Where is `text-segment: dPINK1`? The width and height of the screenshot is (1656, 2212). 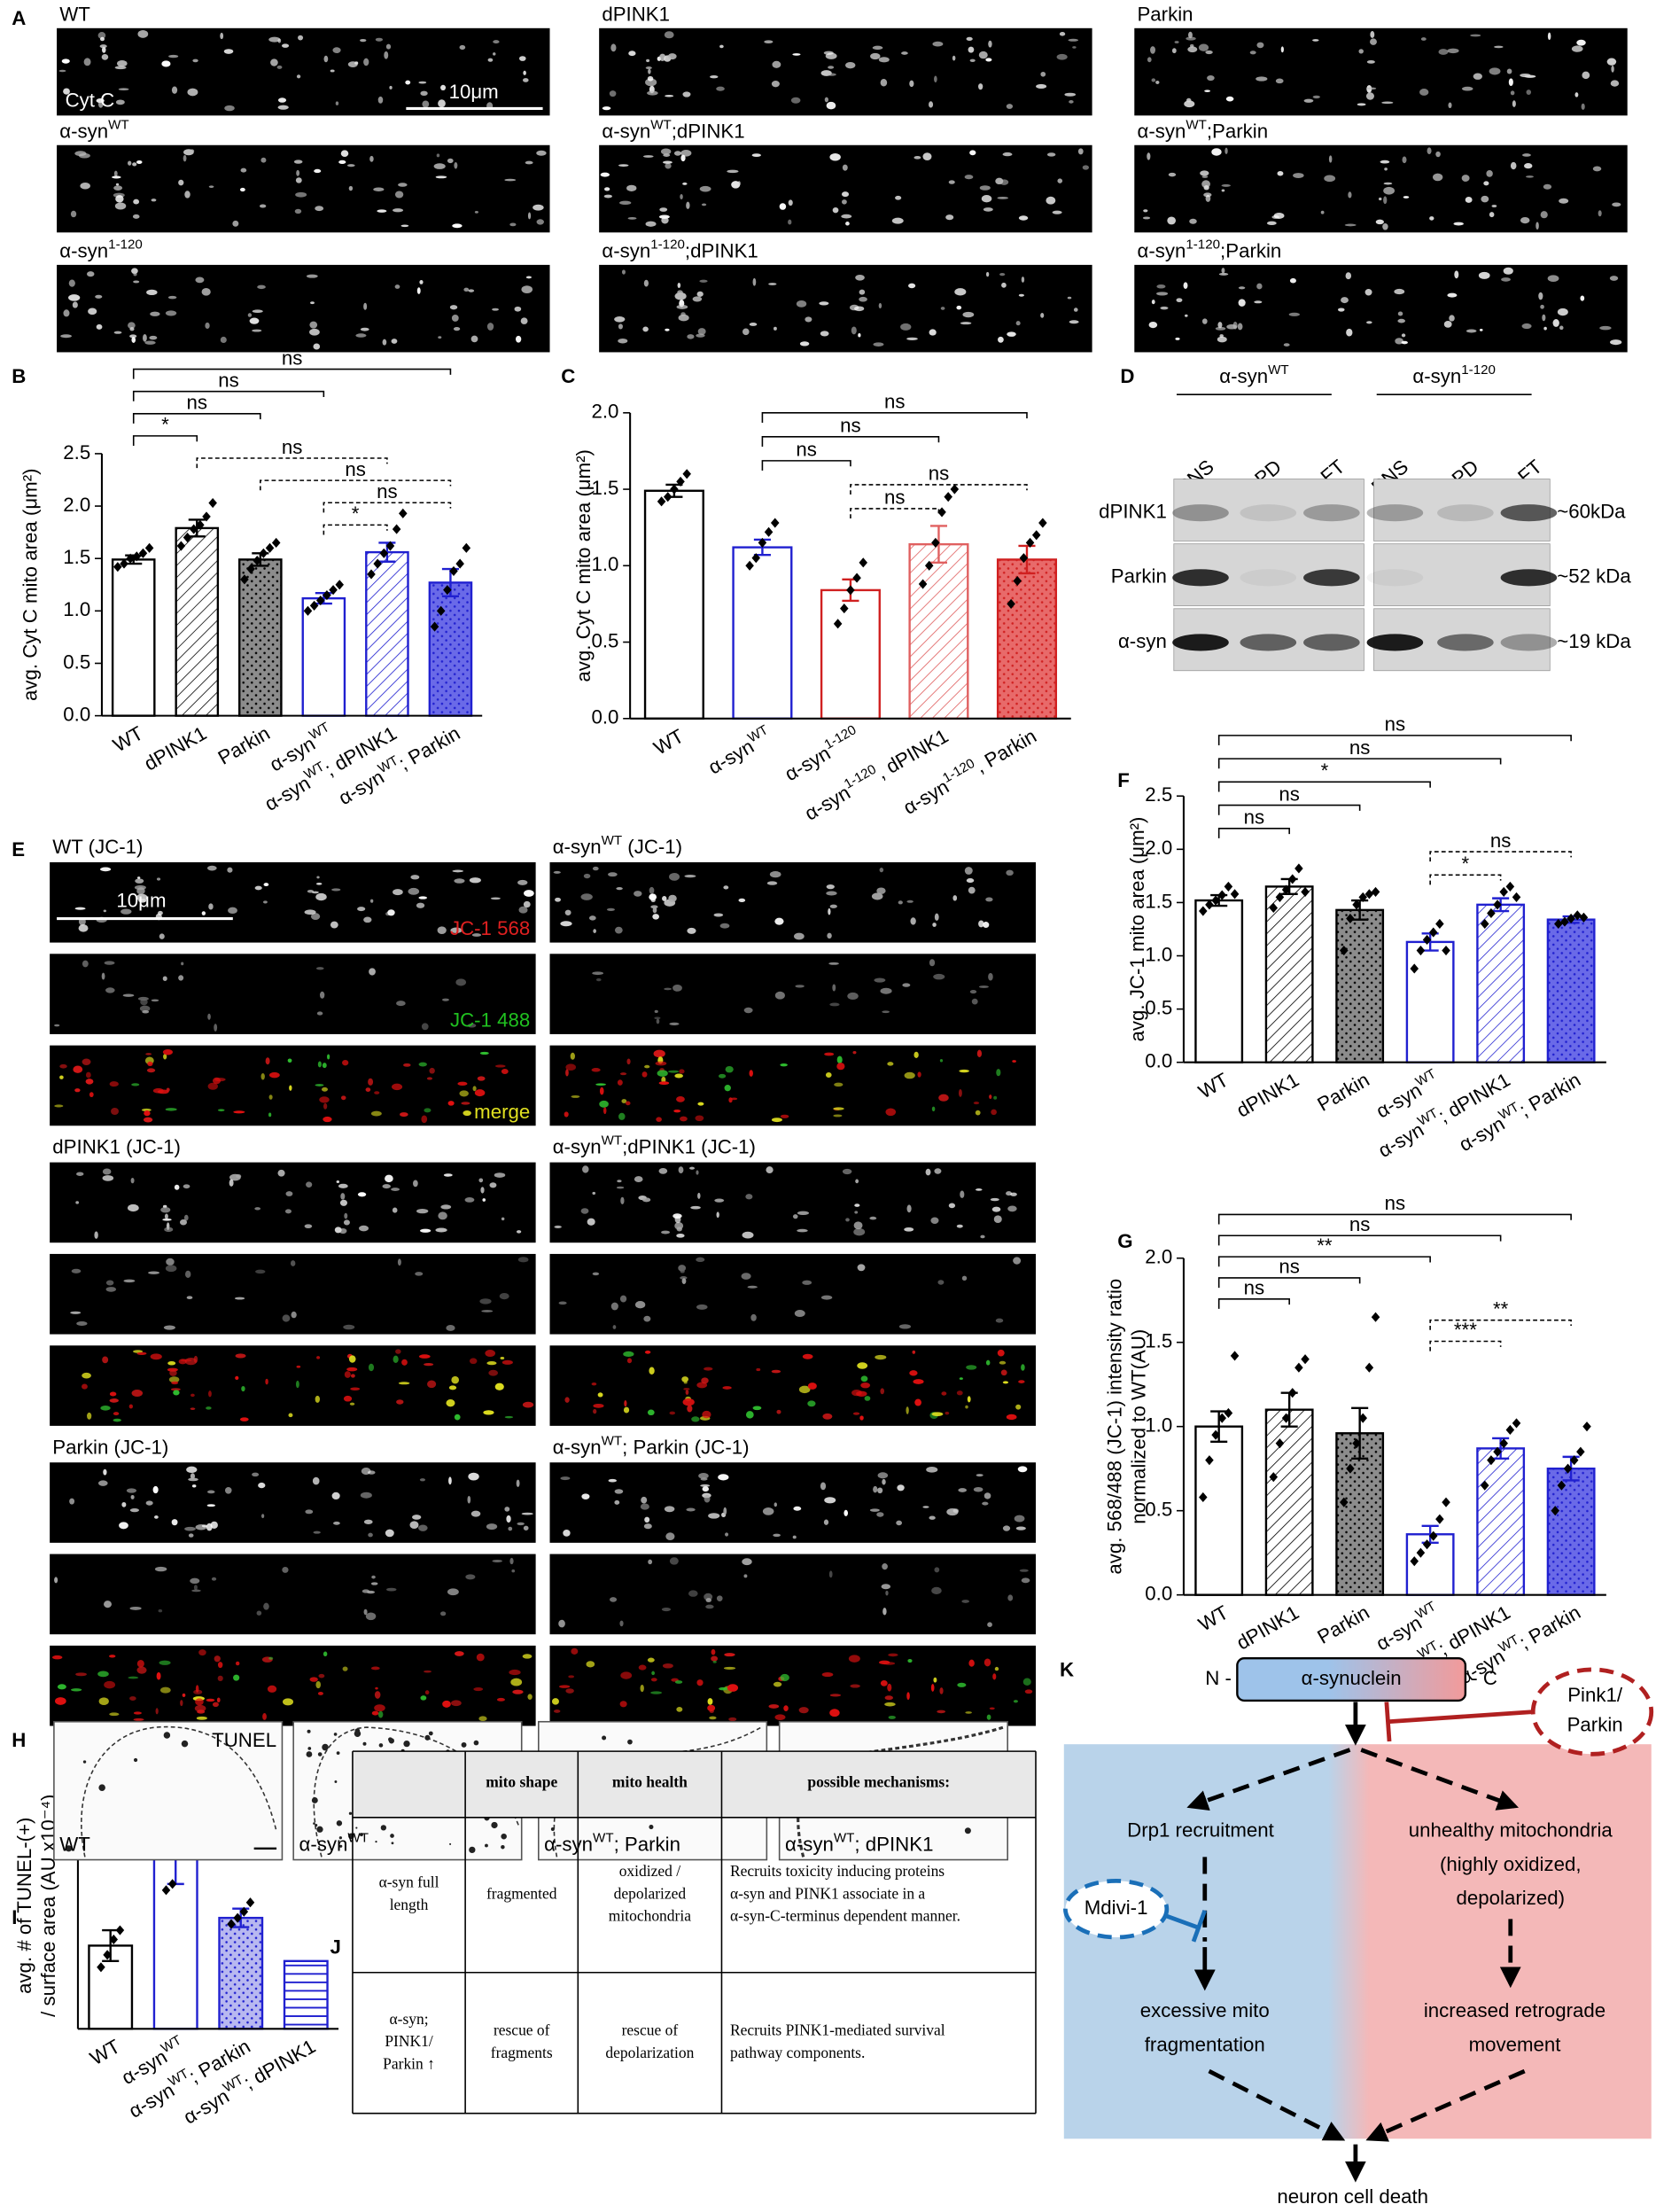
text-segment: dPINK1 is located at coordinates (1267, 1095).